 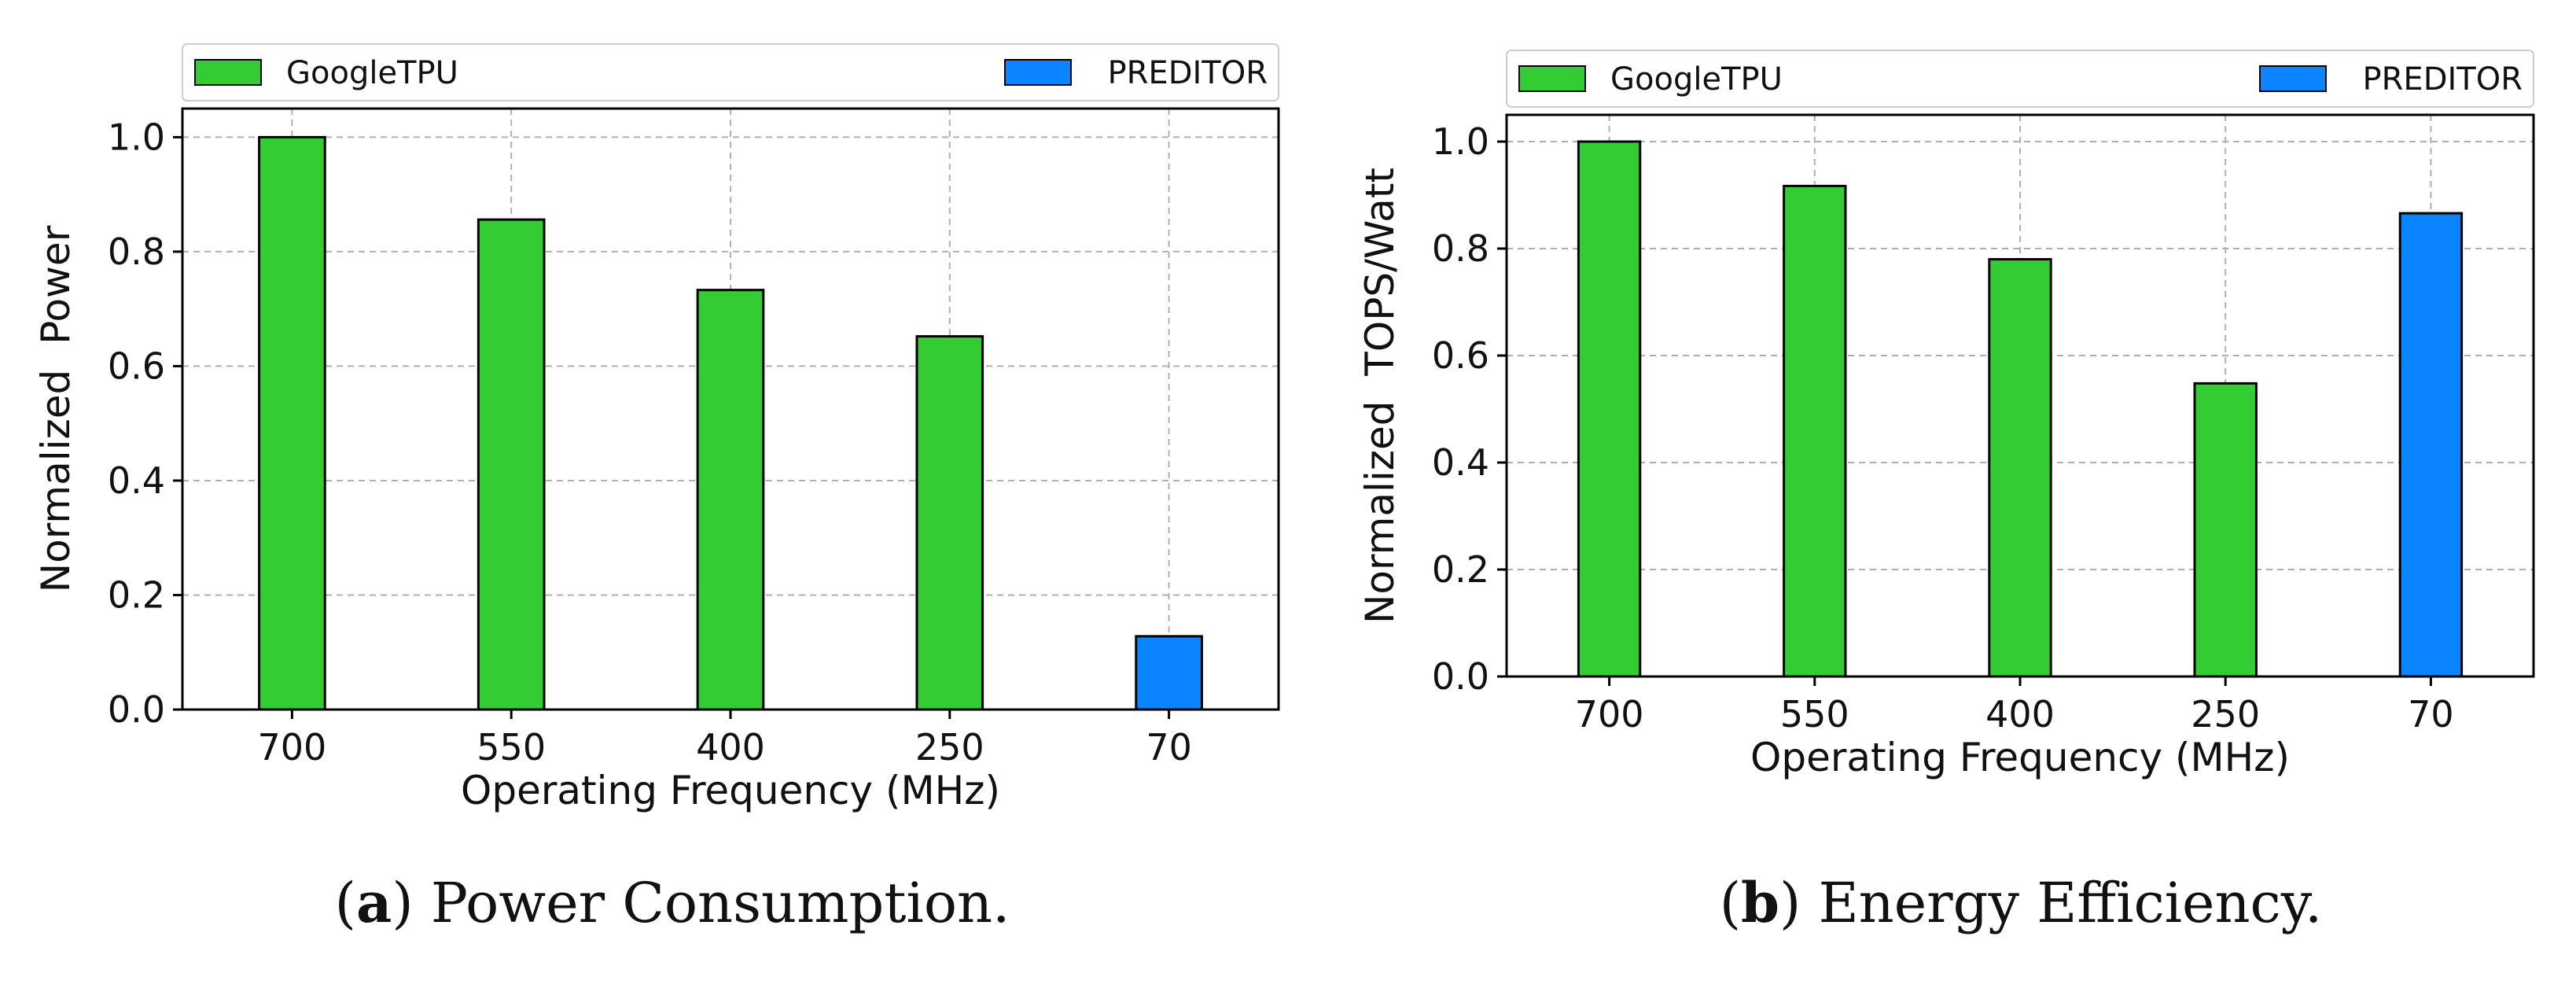 I want to click on legend-swatch-googletpu-a, so click(x=228, y=72).